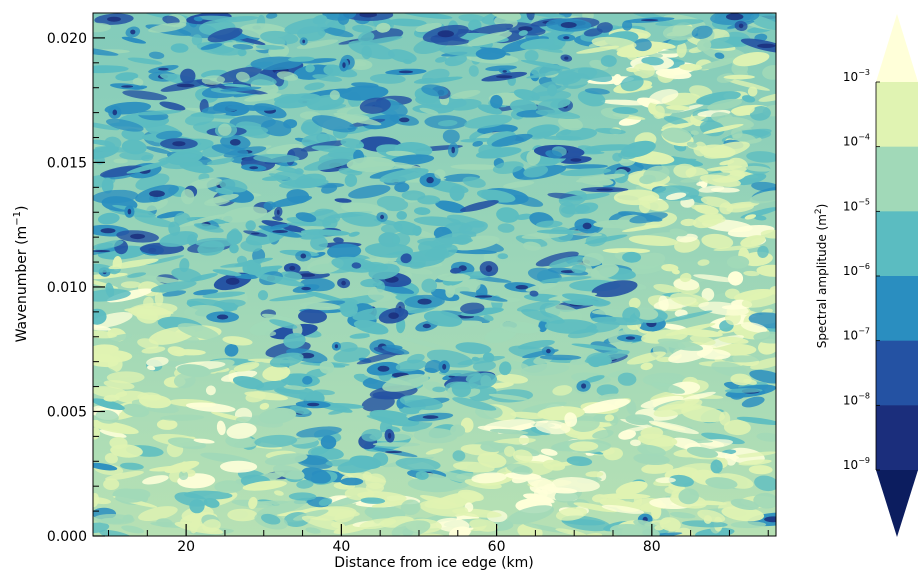 This screenshot has height=570, width=919. I want to click on y-axis-label: Wavenumber (m−1), so click(21, 274).